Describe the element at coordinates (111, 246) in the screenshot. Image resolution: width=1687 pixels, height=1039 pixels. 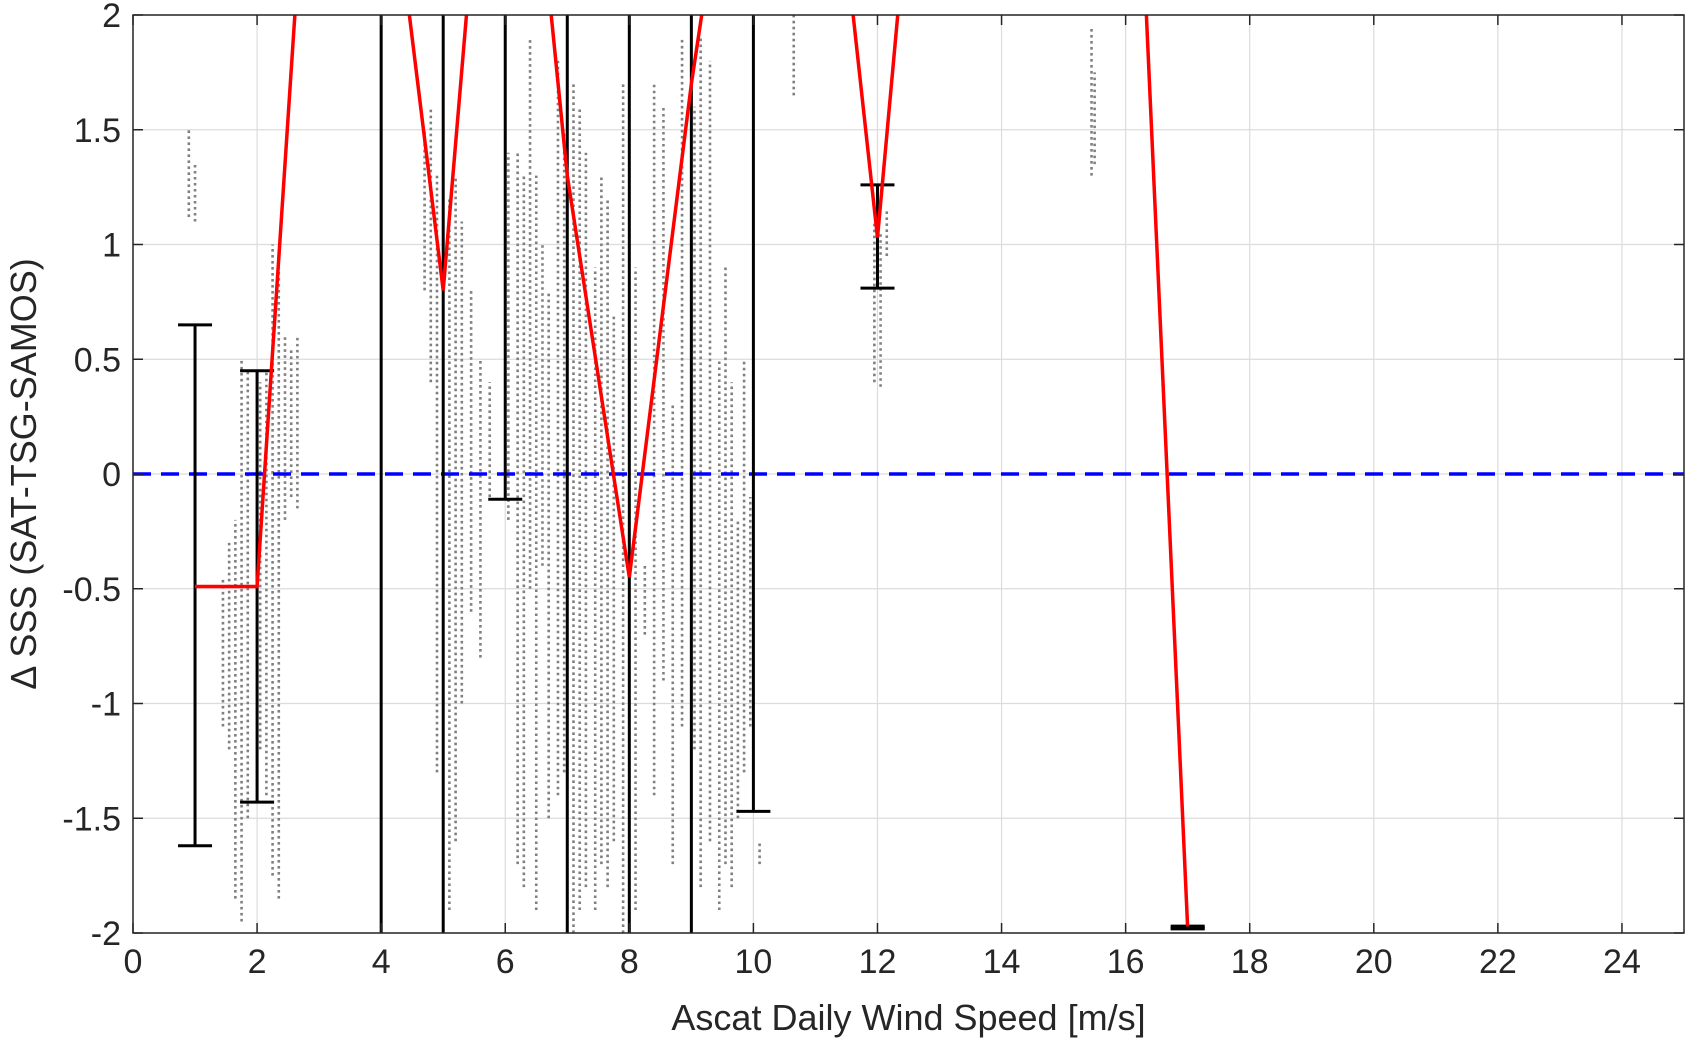
I see `y-tick-label: 1` at that location.